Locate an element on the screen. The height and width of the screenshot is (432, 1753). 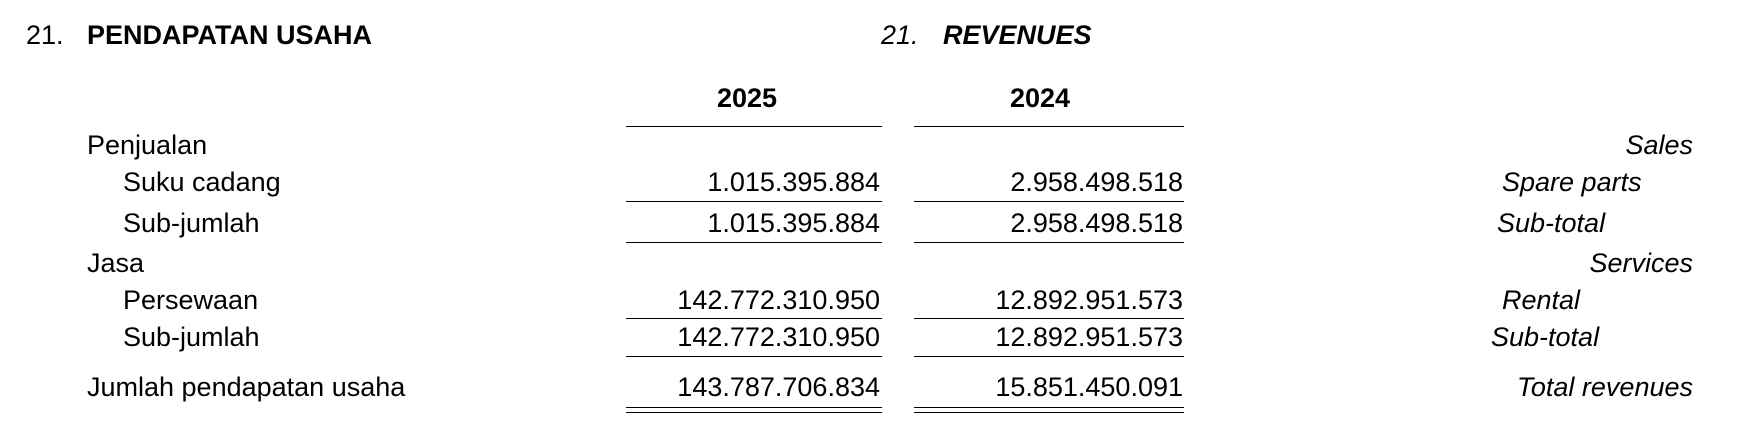
value-subtotal-services-2024: 12.892.951.573 is located at coordinates (1089, 337).